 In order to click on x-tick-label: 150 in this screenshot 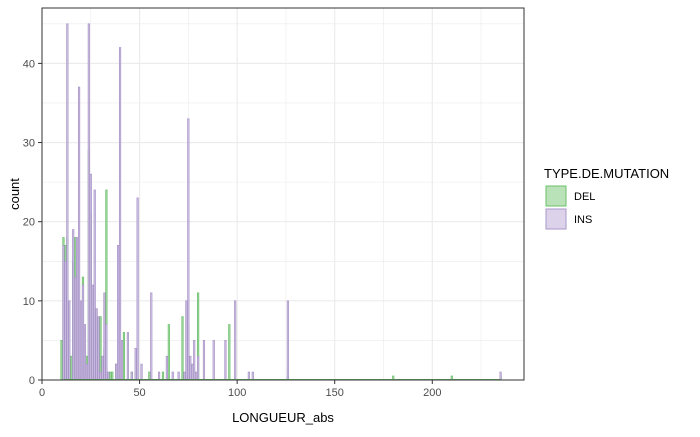, I will do `click(335, 393)`.